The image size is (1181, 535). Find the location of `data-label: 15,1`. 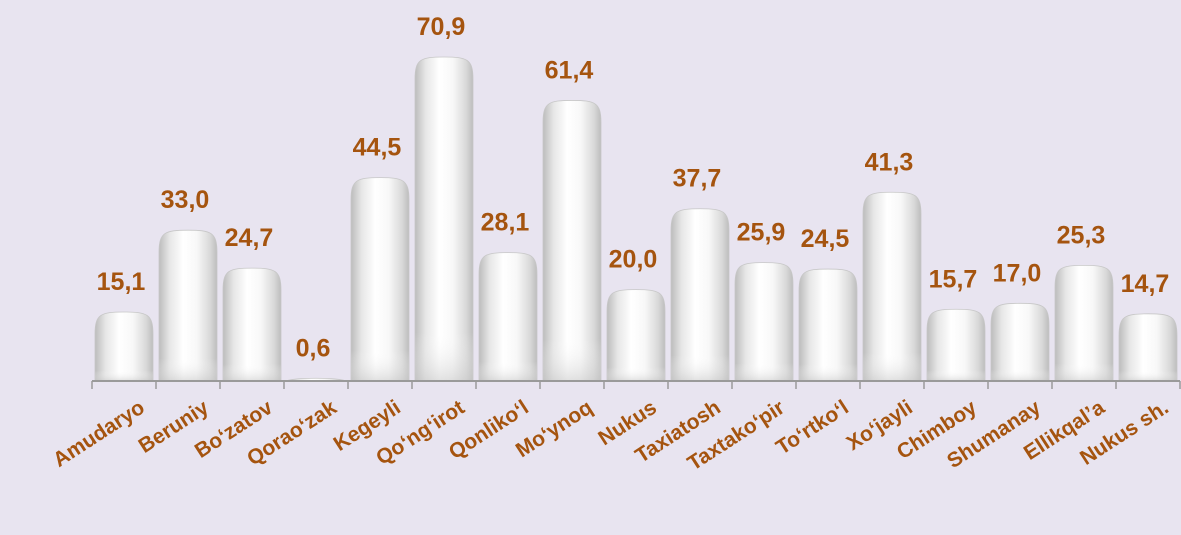

data-label: 15,1 is located at coordinates (121, 282).